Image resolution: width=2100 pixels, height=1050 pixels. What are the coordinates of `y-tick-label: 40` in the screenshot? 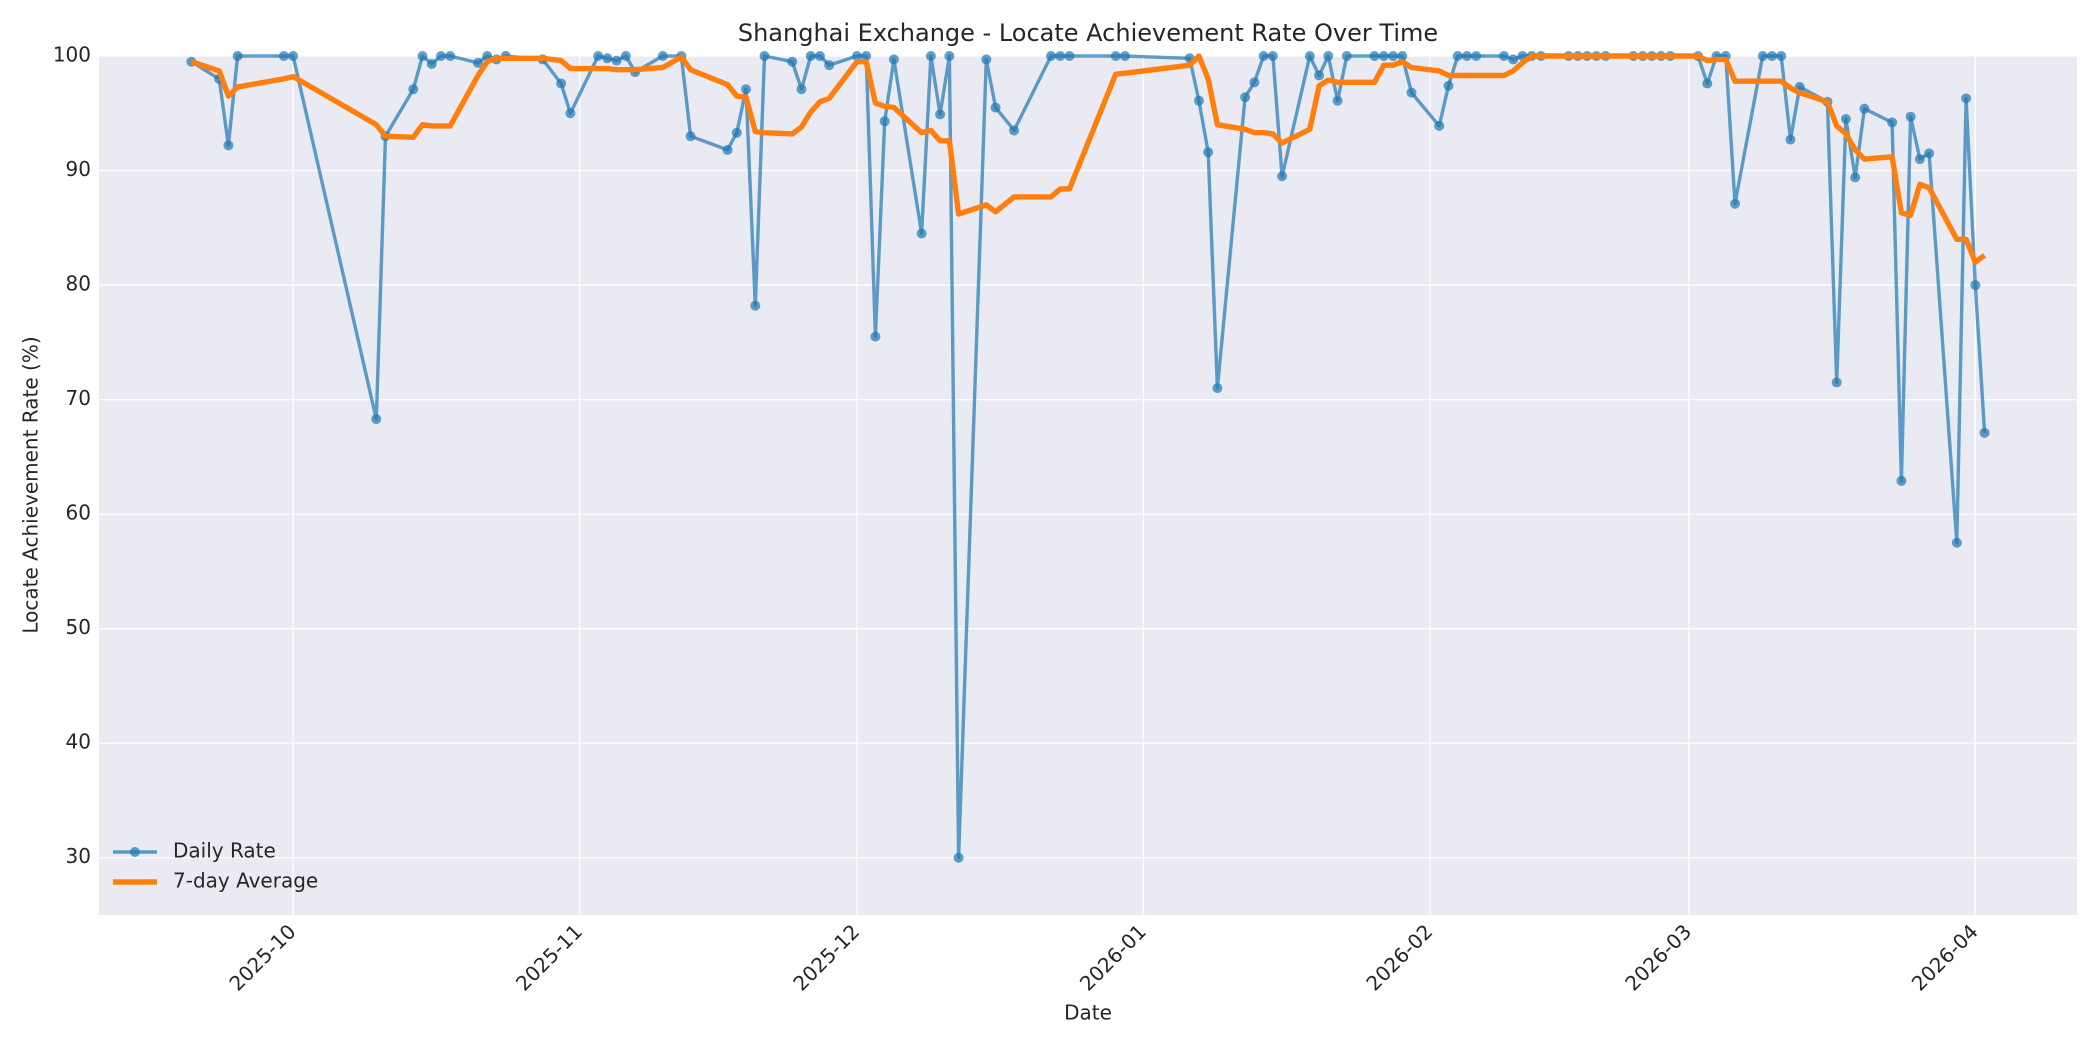 It's located at (78, 742).